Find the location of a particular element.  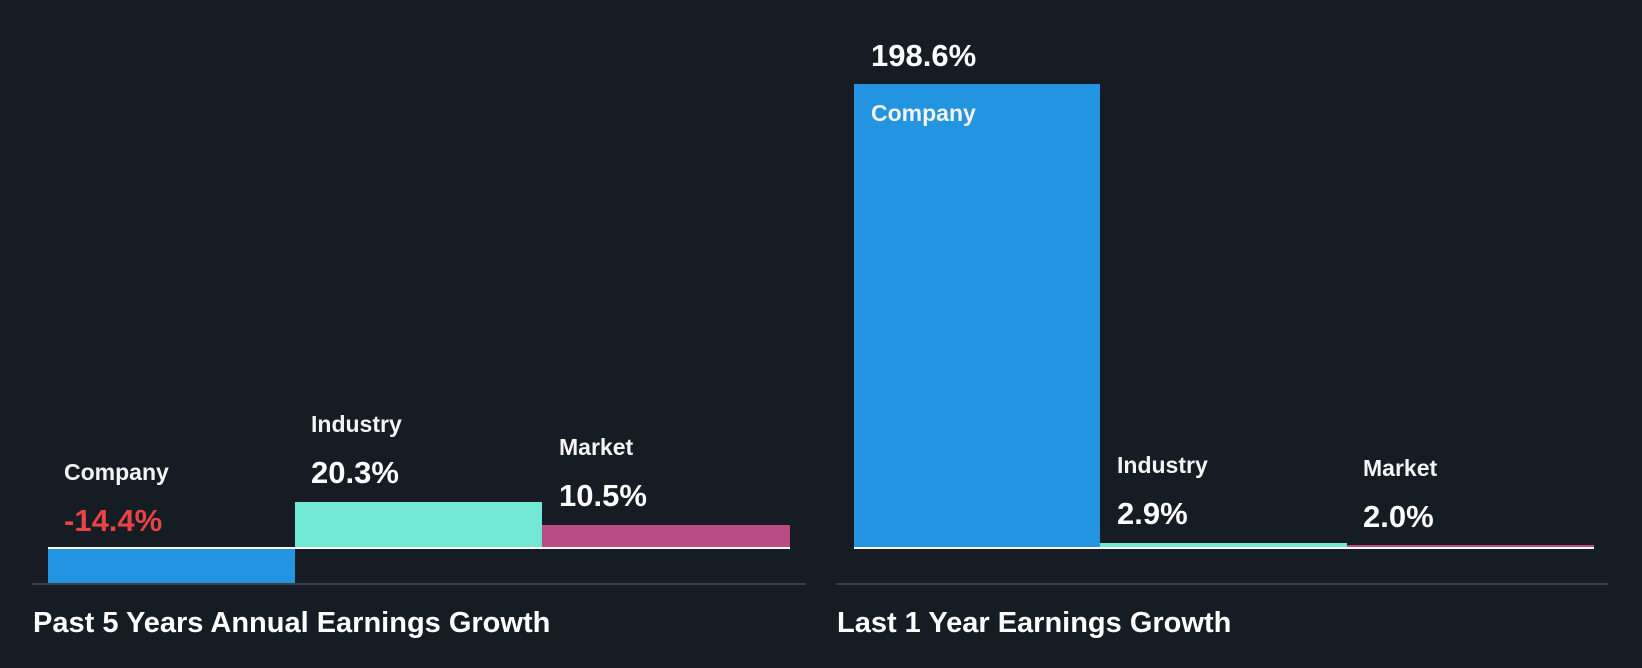

chart-title-1y: Last 1 Year Earnings Growth is located at coordinates (1034, 623).